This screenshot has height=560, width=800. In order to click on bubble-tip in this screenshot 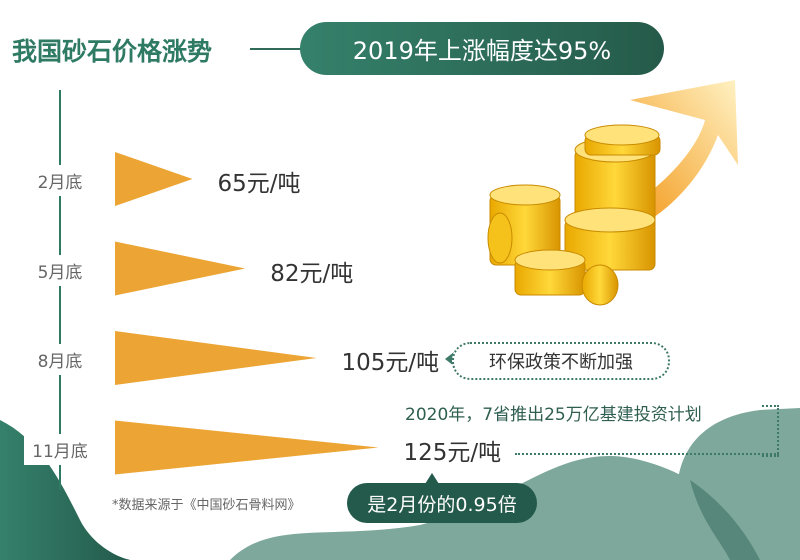, I will do `click(432, 478)`.